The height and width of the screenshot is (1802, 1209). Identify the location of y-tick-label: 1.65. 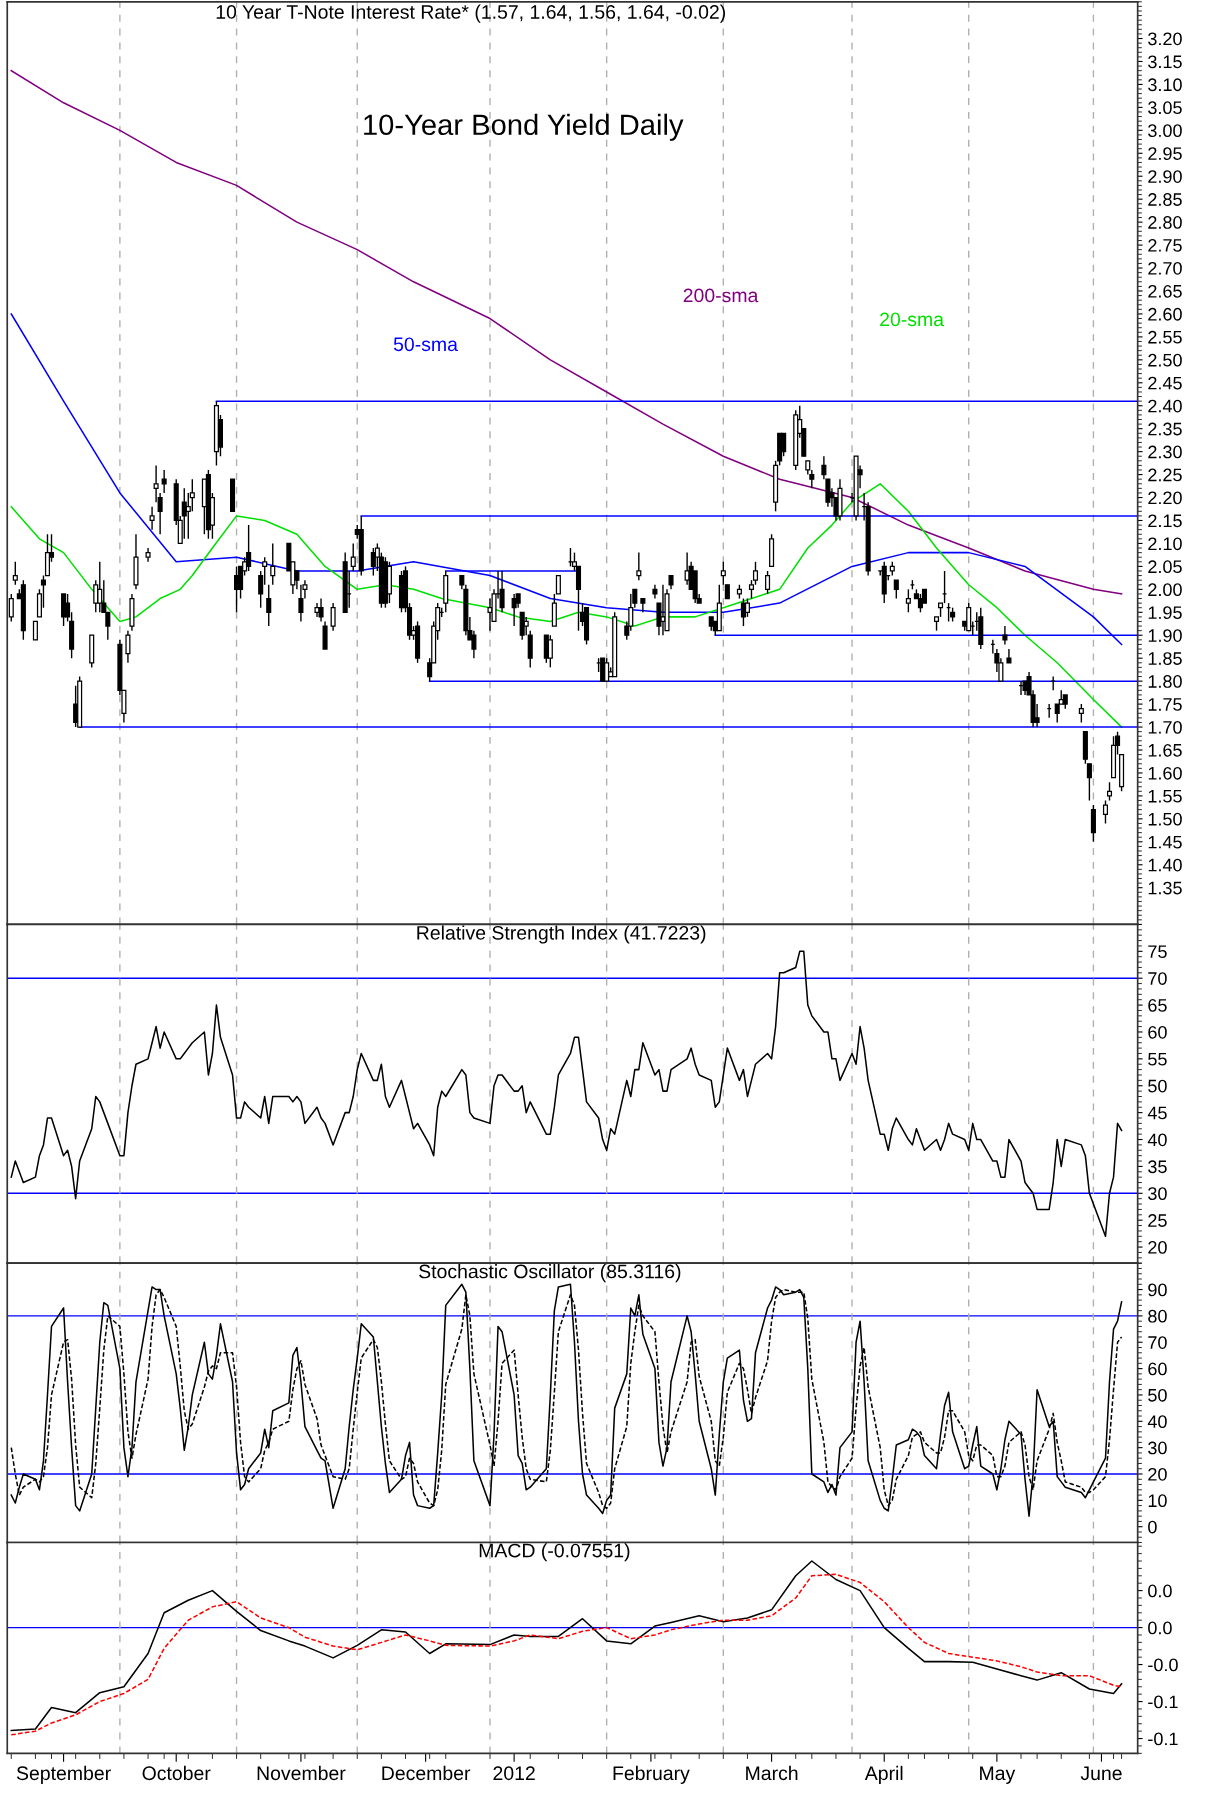
(1165, 750).